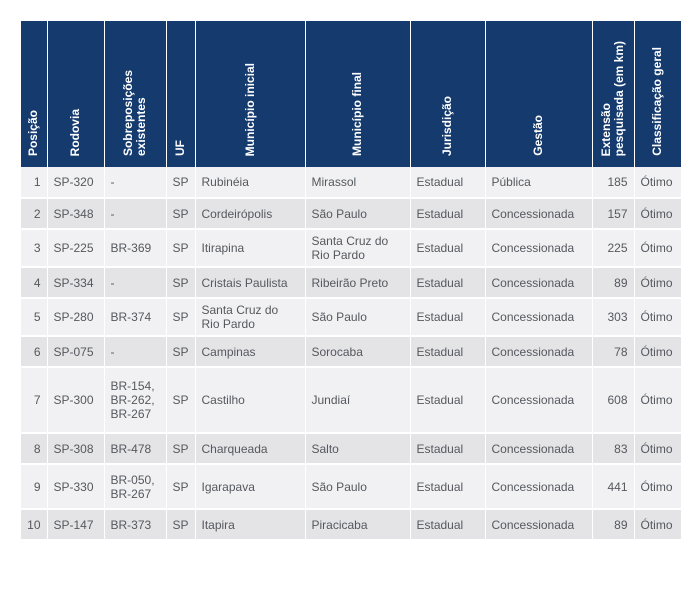 The image size is (696, 590). Describe the element at coordinates (613, 449) in the screenshot. I see `cell-extensao: 83` at that location.